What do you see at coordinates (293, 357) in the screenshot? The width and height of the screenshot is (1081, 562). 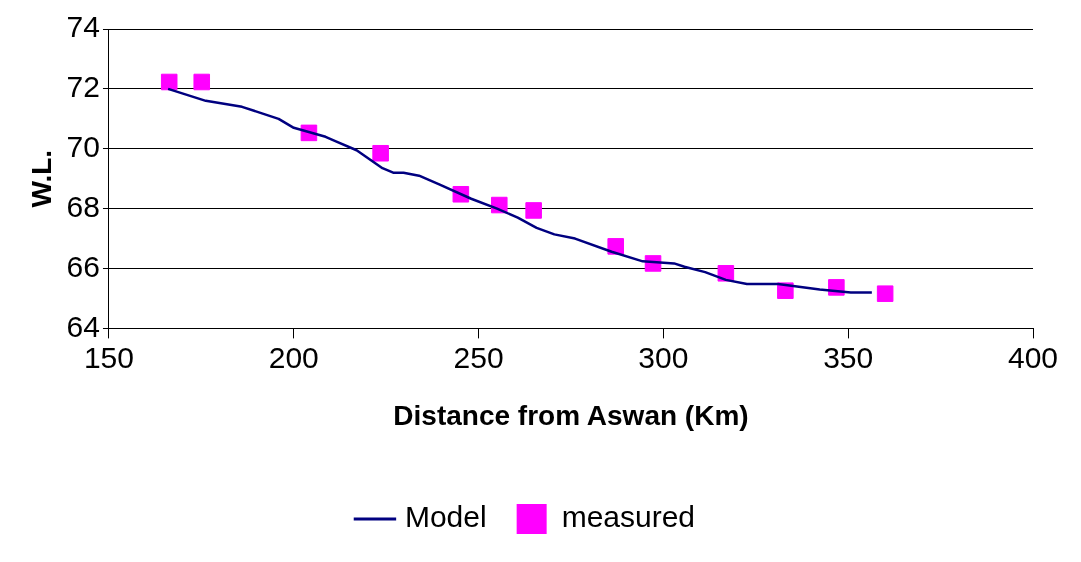 I see `x-tick-label: 200` at bounding box center [293, 357].